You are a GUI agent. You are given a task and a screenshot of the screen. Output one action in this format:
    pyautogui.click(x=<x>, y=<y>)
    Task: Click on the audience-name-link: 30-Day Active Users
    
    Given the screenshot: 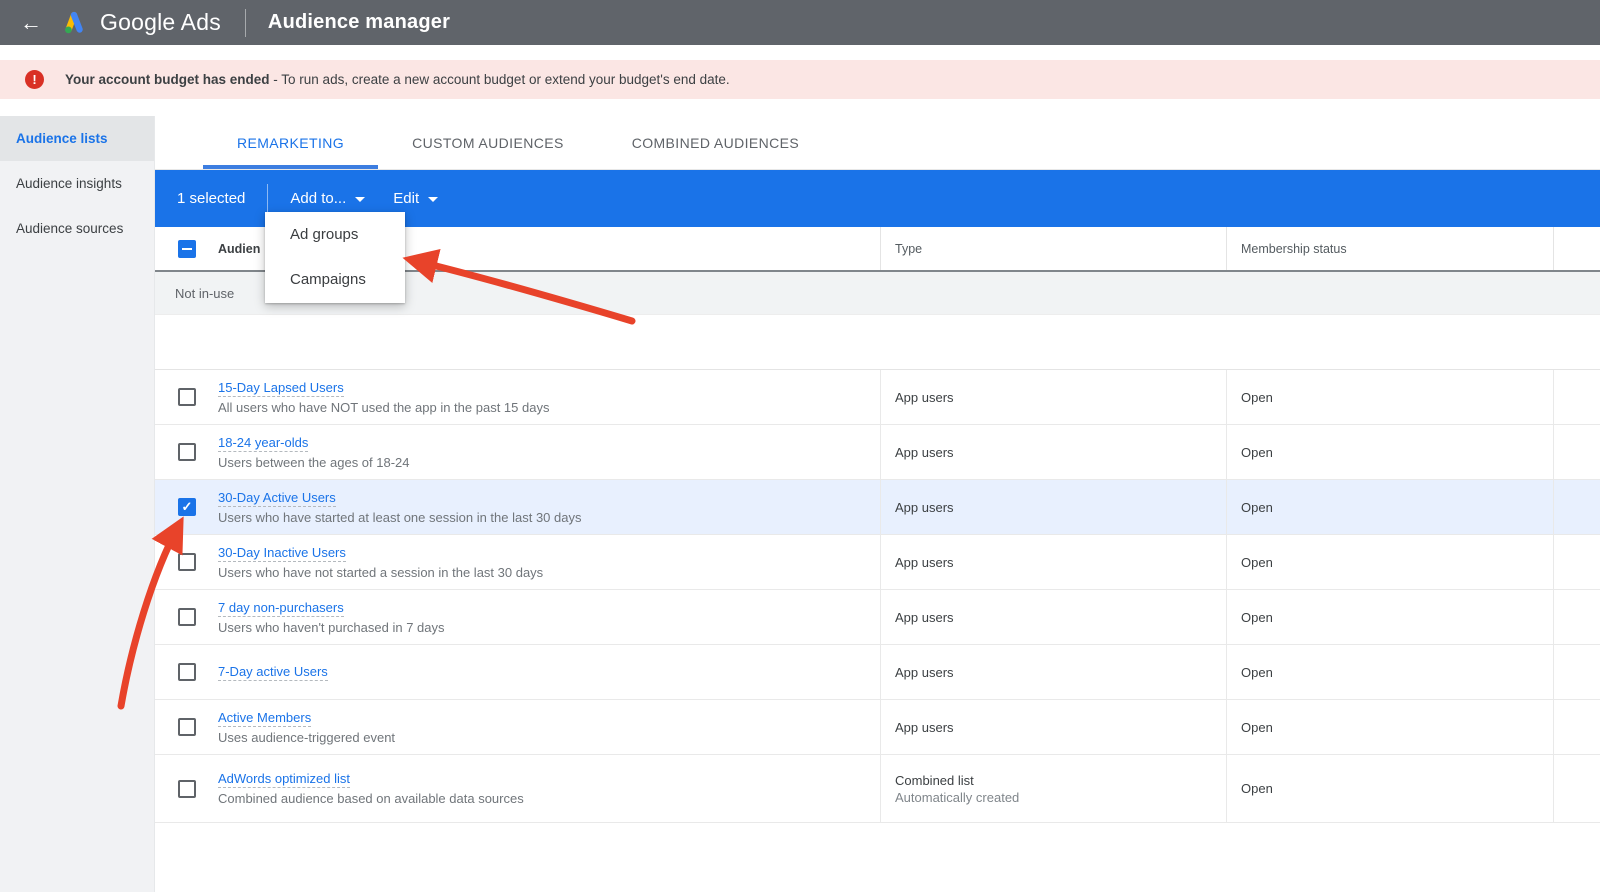 What is the action you would take?
    pyautogui.click(x=277, y=498)
    